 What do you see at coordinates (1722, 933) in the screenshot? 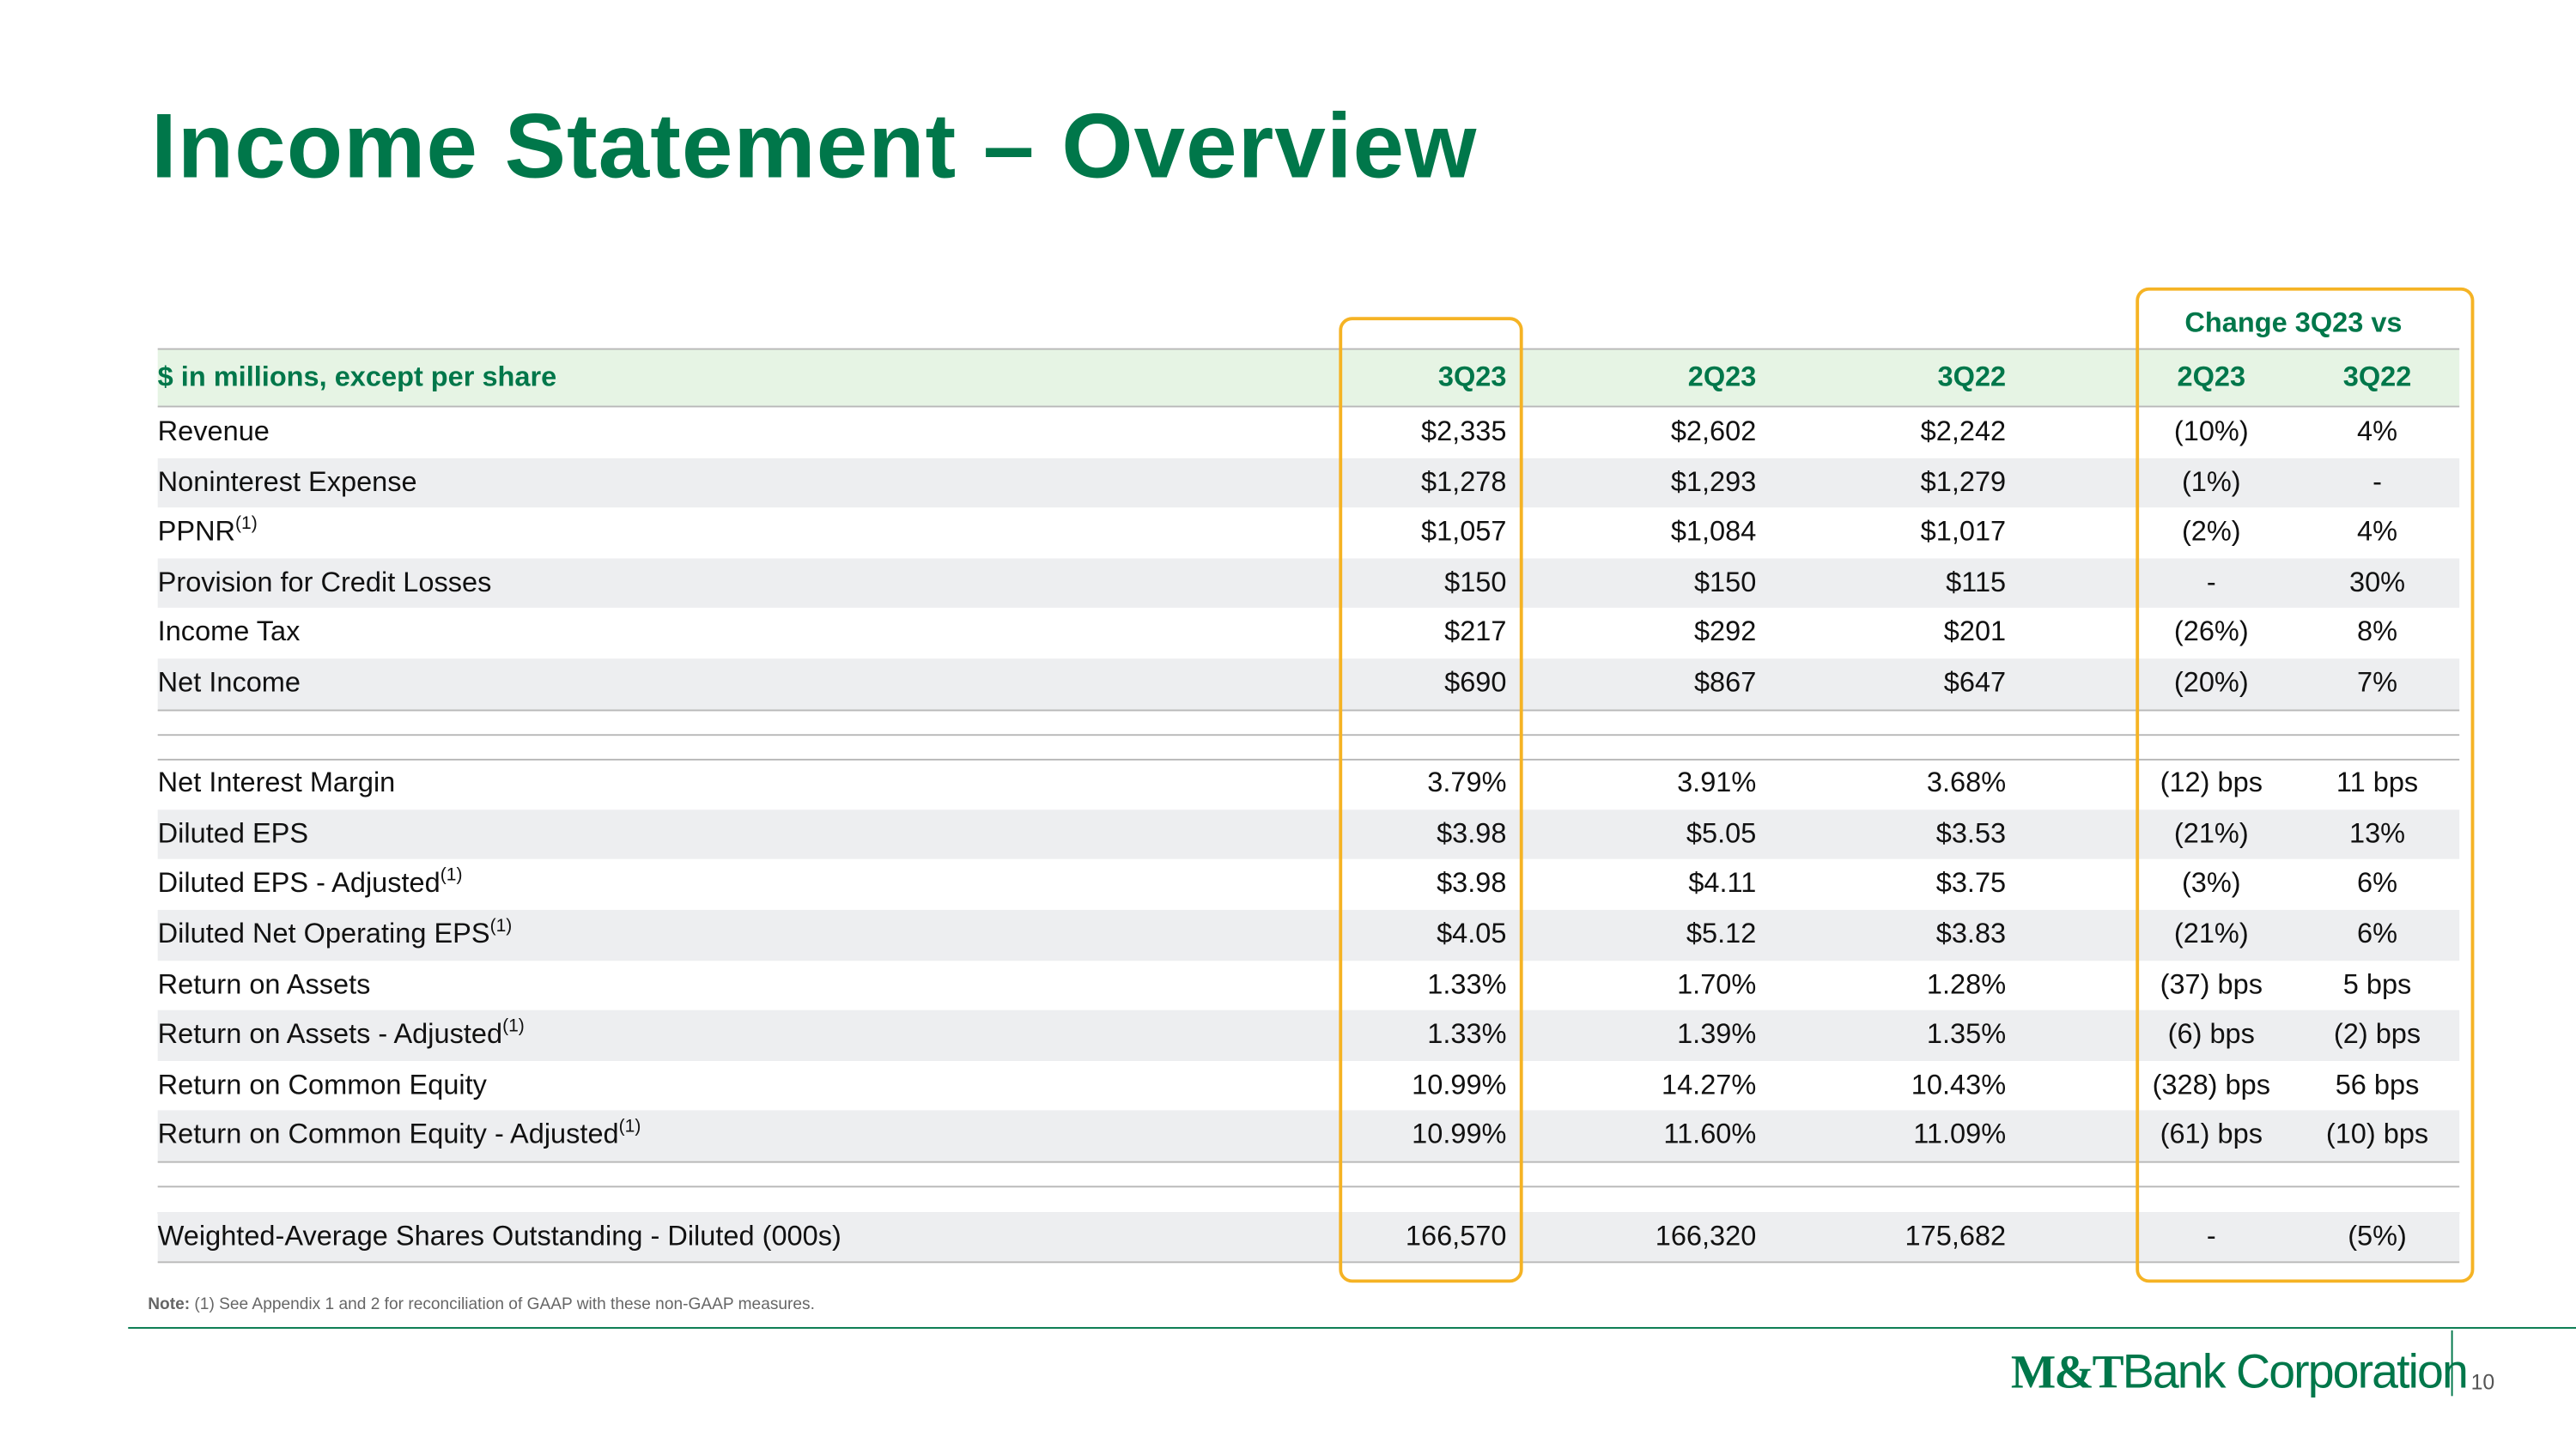
I see `cell-value: $5.12` at bounding box center [1722, 933].